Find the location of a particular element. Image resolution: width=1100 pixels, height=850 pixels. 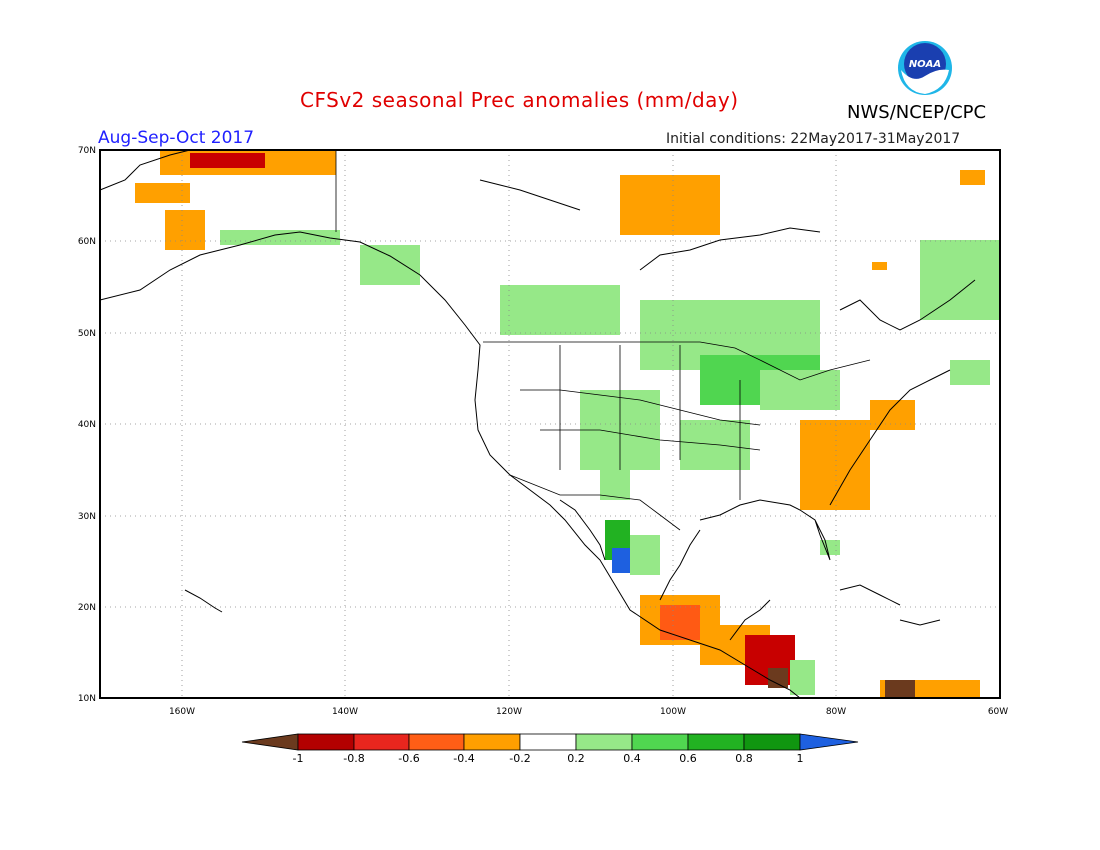

lat-label: 30N is located at coordinates (87, 517).